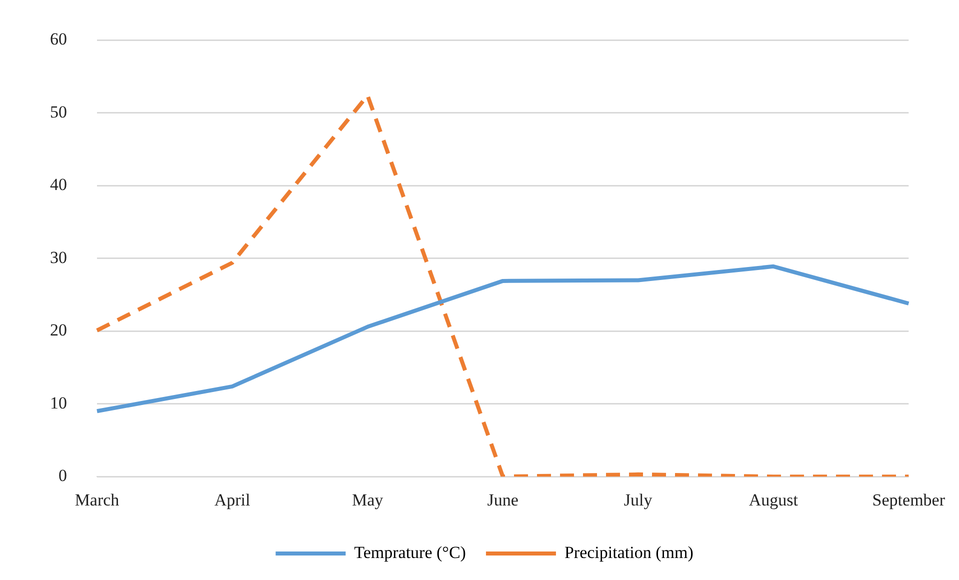 This screenshot has width=959, height=580. Describe the element at coordinates (58, 330) in the screenshot. I see `y-tick-label: 20` at that location.